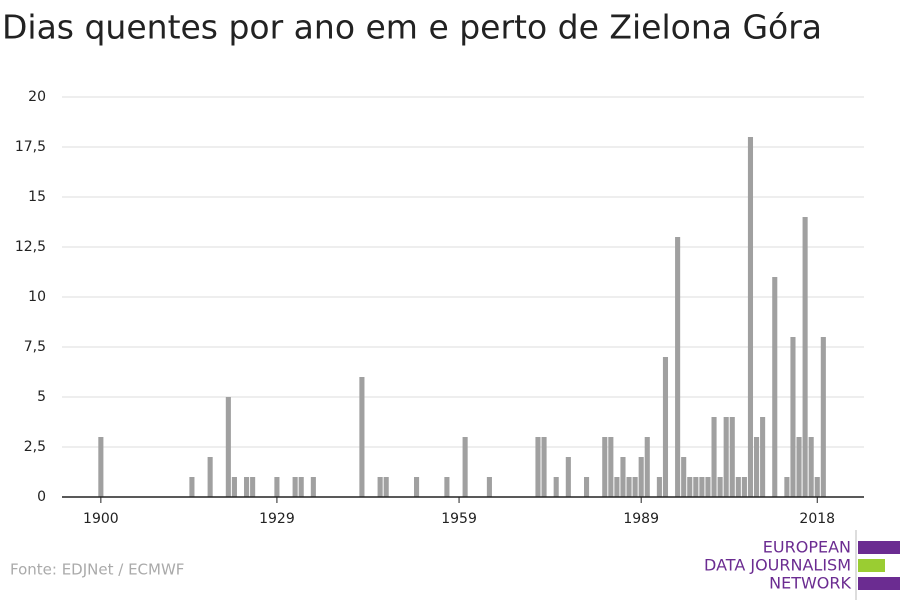 The width and height of the screenshot is (900, 600). I want to click on logo-text: NETWORK, so click(810, 583).